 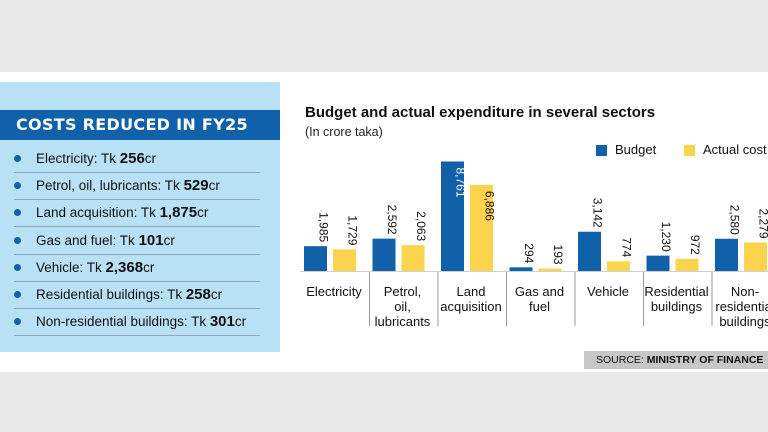 I want to click on legend-swatch-actual, so click(x=689, y=150).